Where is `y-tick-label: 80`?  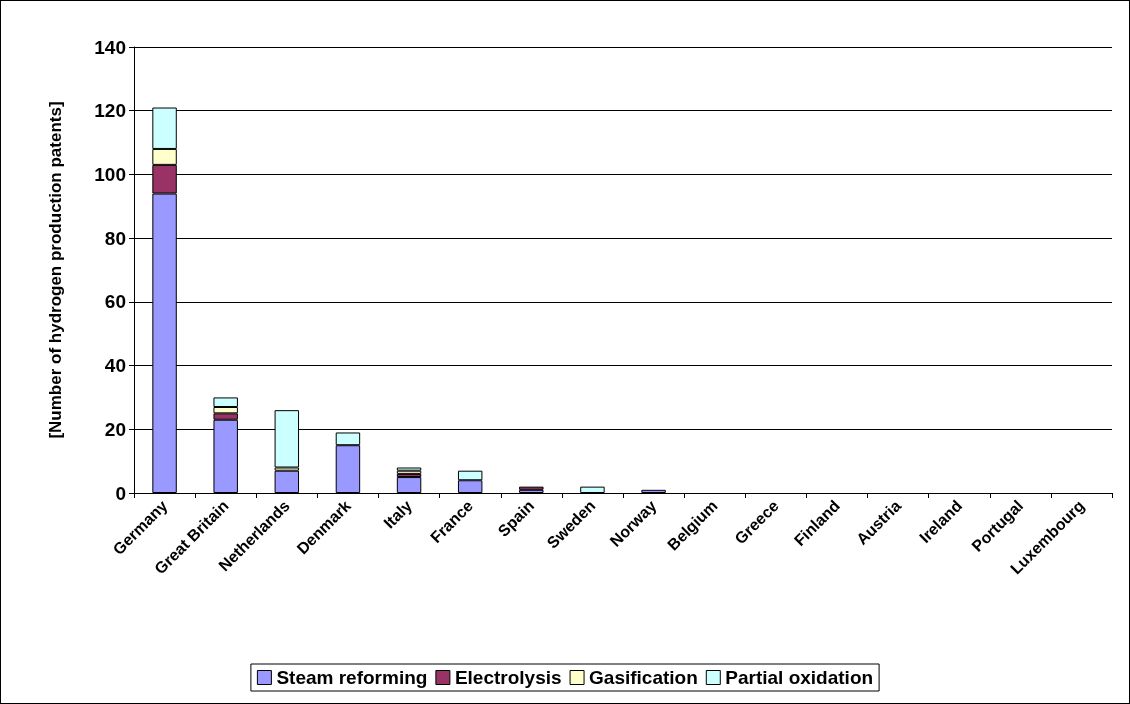 y-tick-label: 80 is located at coordinates (115, 238).